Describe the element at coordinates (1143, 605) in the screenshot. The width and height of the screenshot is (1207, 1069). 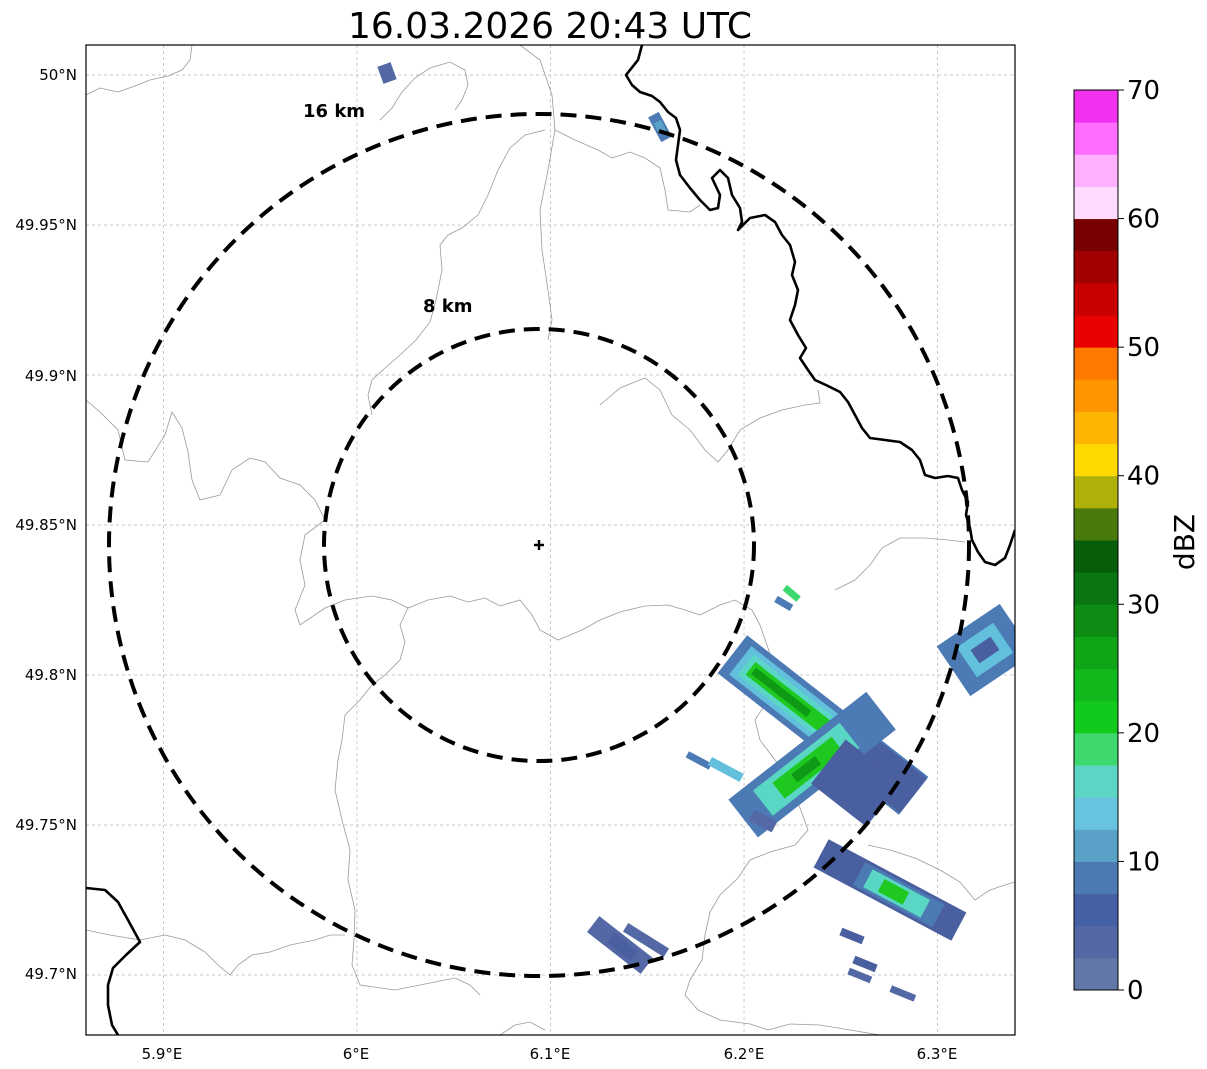
I see `colorbar-tick-label: 30` at that location.